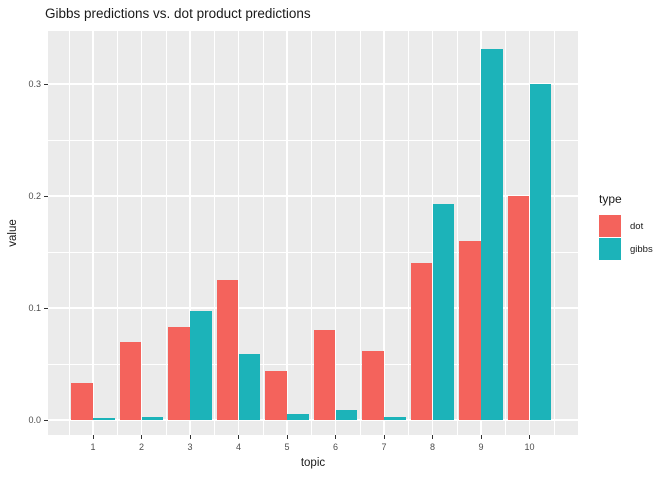 The image size is (672, 480). I want to click on x-tick-label: 10, so click(529, 447).